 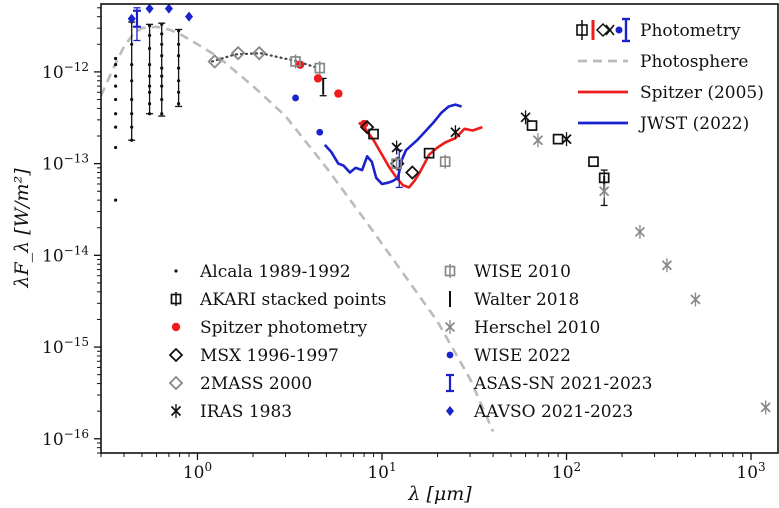 I want to click on point-s0-7-dot, so click(x=116, y=147).